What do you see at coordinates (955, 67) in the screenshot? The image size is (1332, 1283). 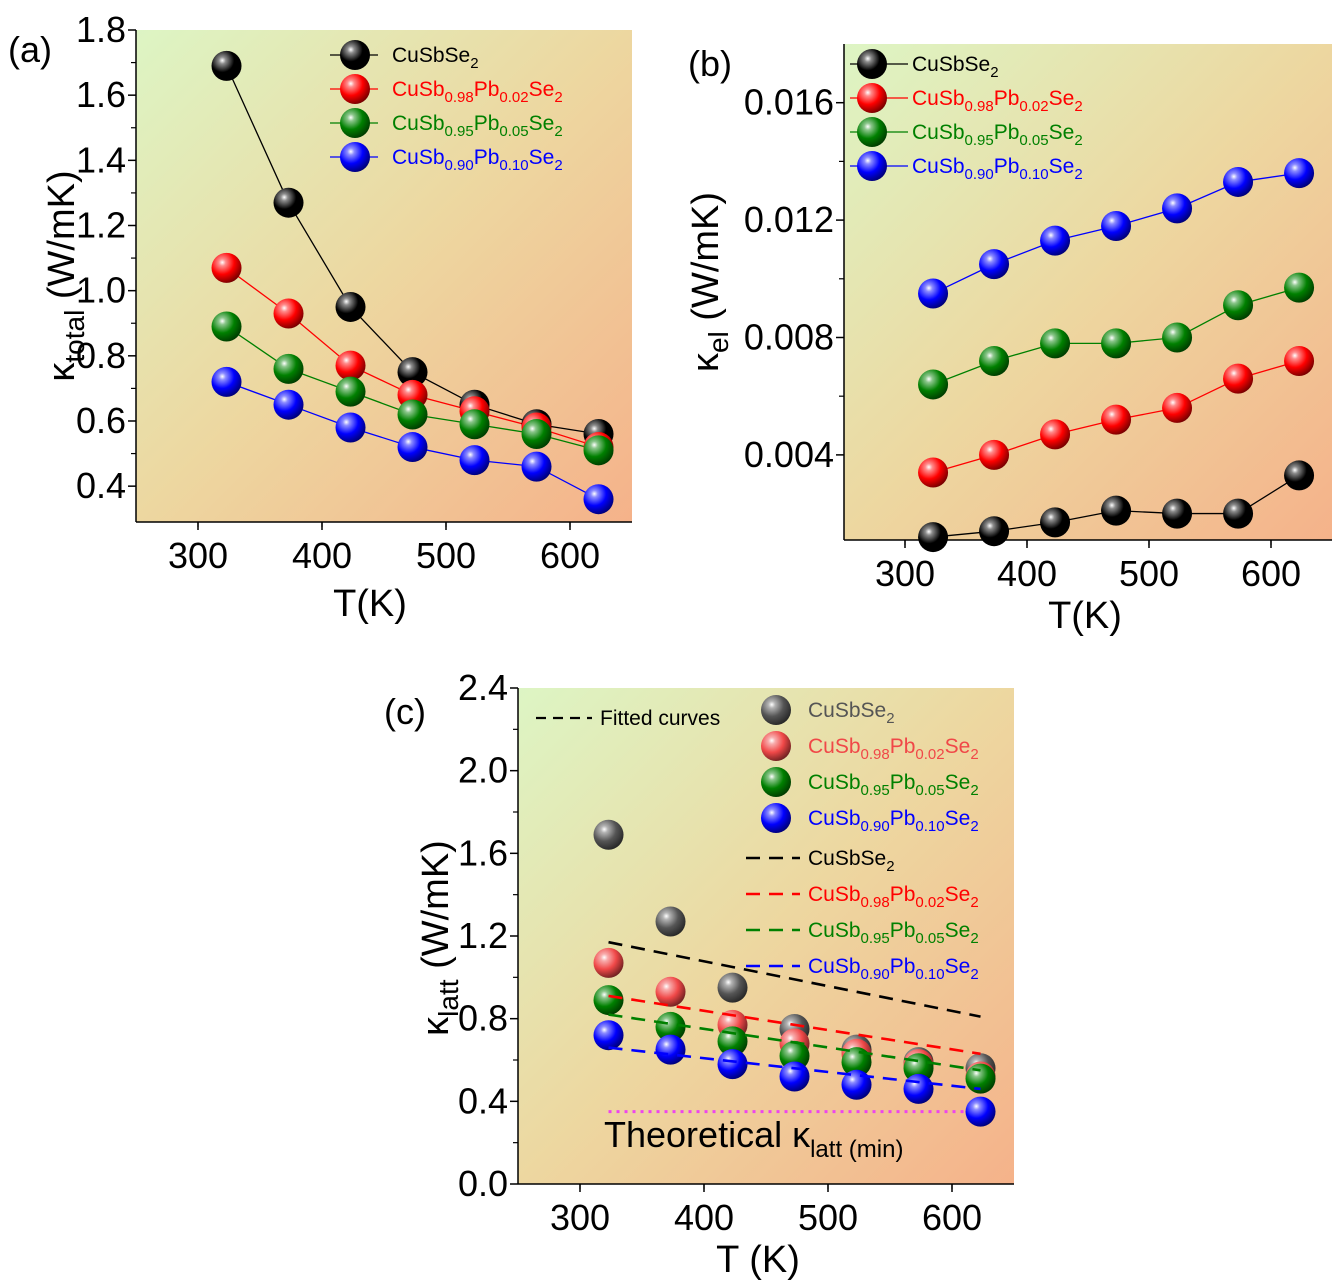 I see `legend-label: CuSbSe2` at bounding box center [955, 67].